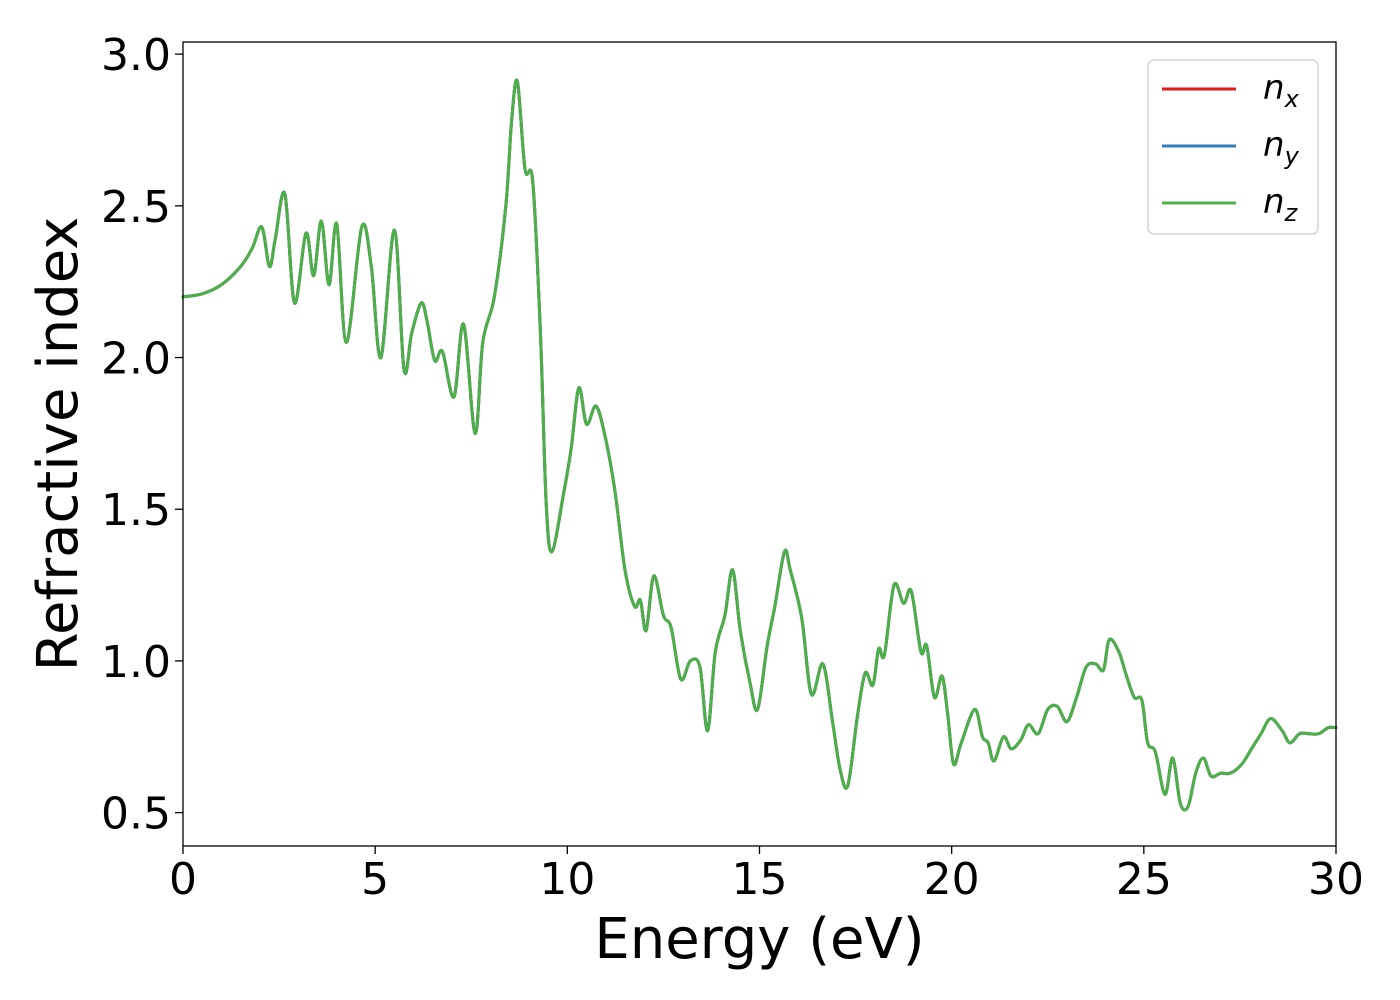  What do you see at coordinates (1281, 147) in the screenshot?
I see `legend-label-n_y: ny` at bounding box center [1281, 147].